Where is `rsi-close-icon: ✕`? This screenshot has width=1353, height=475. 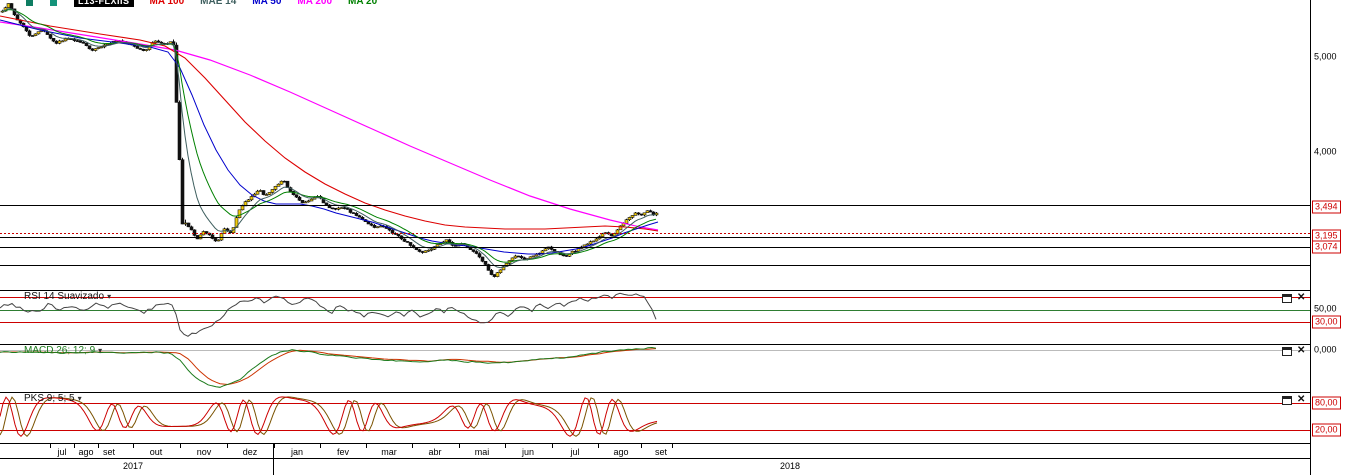
rsi-close-icon: ✕ is located at coordinates (1301, 297).